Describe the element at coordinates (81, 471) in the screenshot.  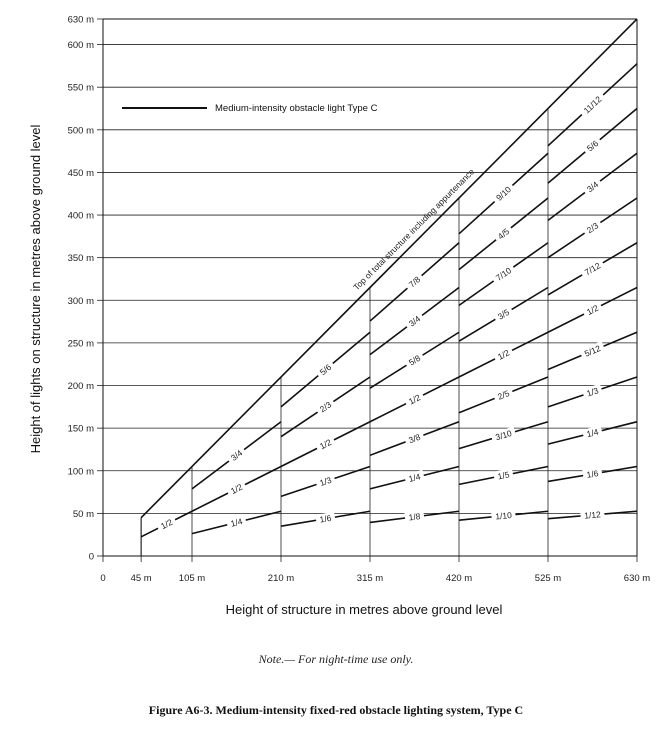
I see `y-tick-label: 100 m` at that location.